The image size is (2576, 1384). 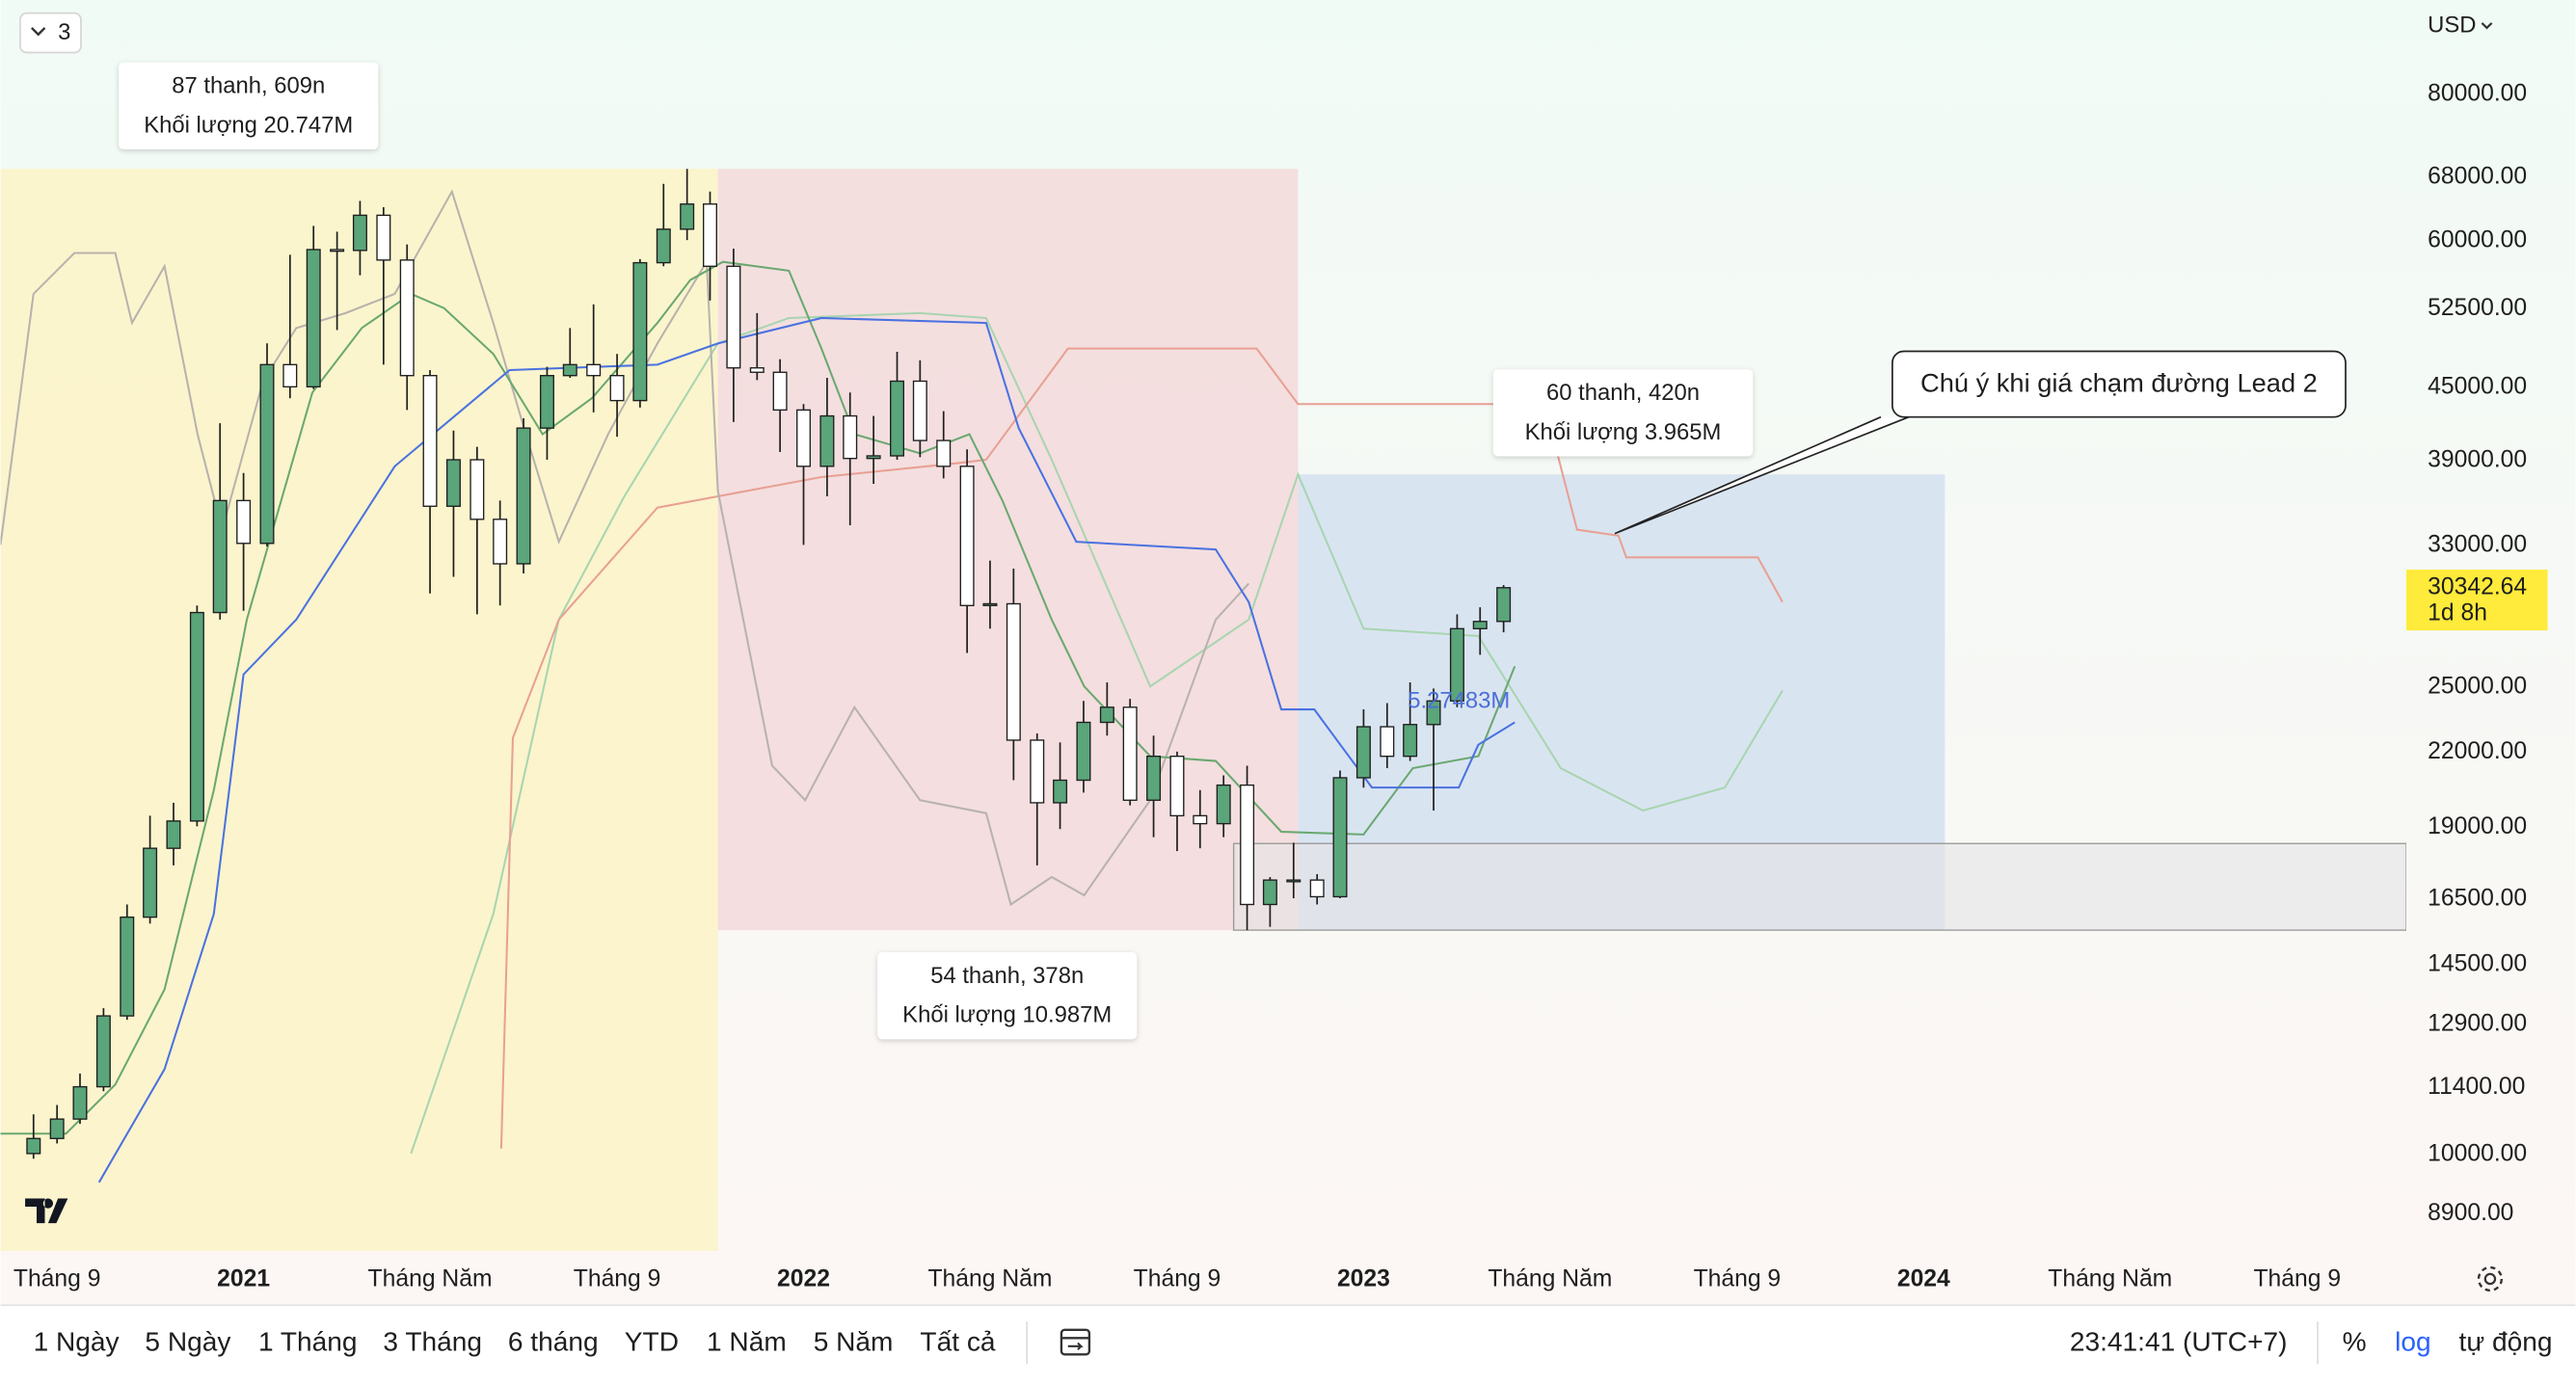 I want to click on callout-pointer, so click(x=1762, y=475).